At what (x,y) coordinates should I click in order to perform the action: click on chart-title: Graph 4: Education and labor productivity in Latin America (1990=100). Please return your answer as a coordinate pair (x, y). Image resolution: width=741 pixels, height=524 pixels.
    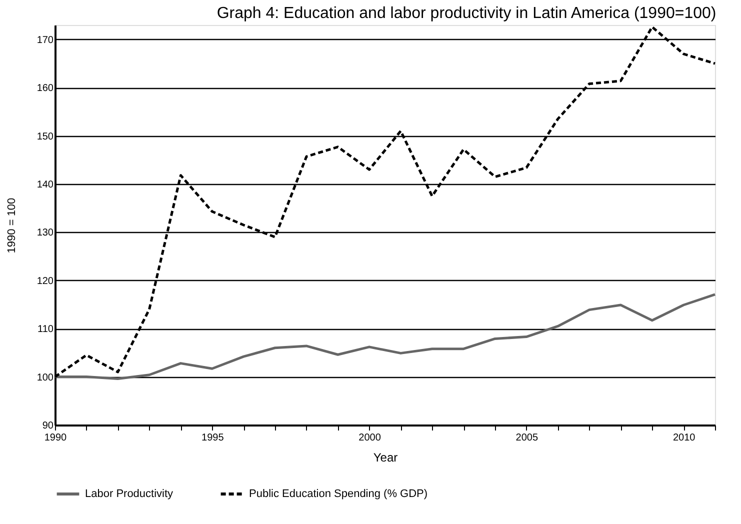
    Looking at the image, I should click on (466, 13).